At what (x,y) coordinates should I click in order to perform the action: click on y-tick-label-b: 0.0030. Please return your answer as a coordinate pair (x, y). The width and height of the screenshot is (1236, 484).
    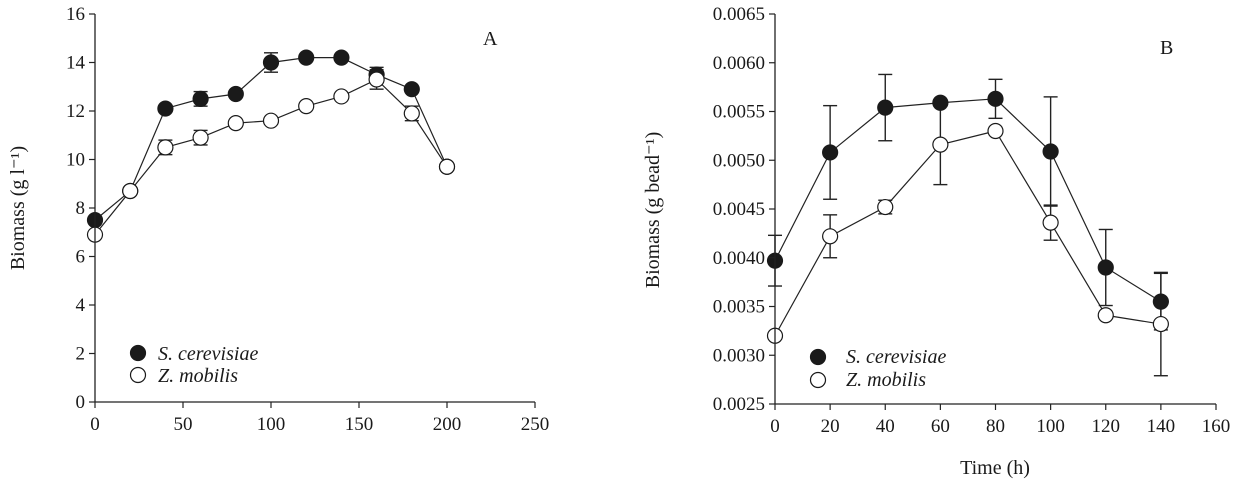
    Looking at the image, I should click on (739, 355).